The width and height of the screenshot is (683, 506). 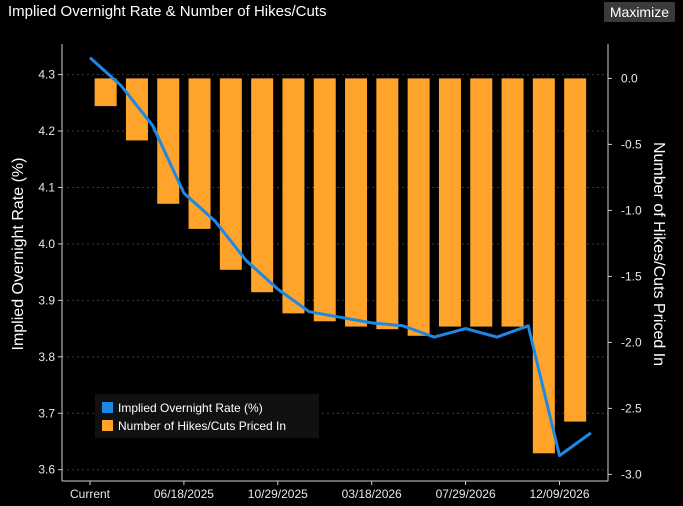 I want to click on left-tick-label: 3.7, so click(x=46, y=413).